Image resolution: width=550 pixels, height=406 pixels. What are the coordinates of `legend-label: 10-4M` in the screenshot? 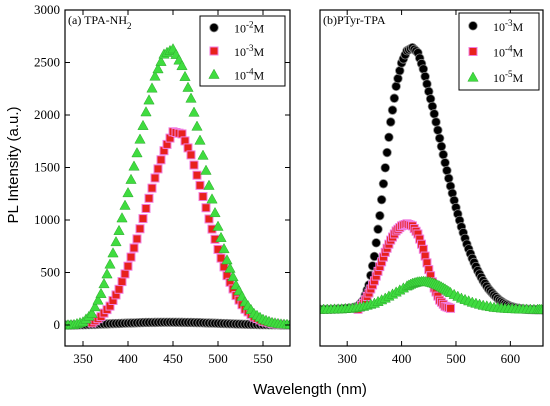 It's located at (249, 74).